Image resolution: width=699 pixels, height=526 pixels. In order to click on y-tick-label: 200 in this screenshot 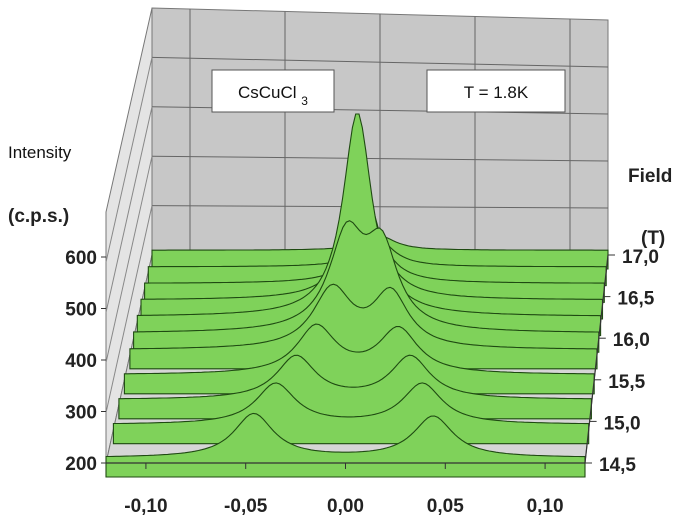, I will do `click(81, 464)`.